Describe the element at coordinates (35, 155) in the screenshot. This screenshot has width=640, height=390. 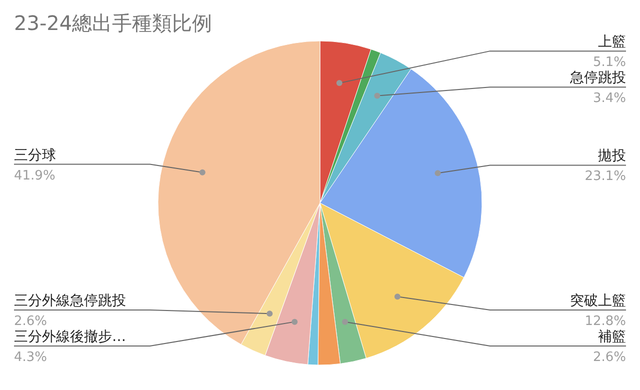
I see `slice-label: 三分球` at that location.